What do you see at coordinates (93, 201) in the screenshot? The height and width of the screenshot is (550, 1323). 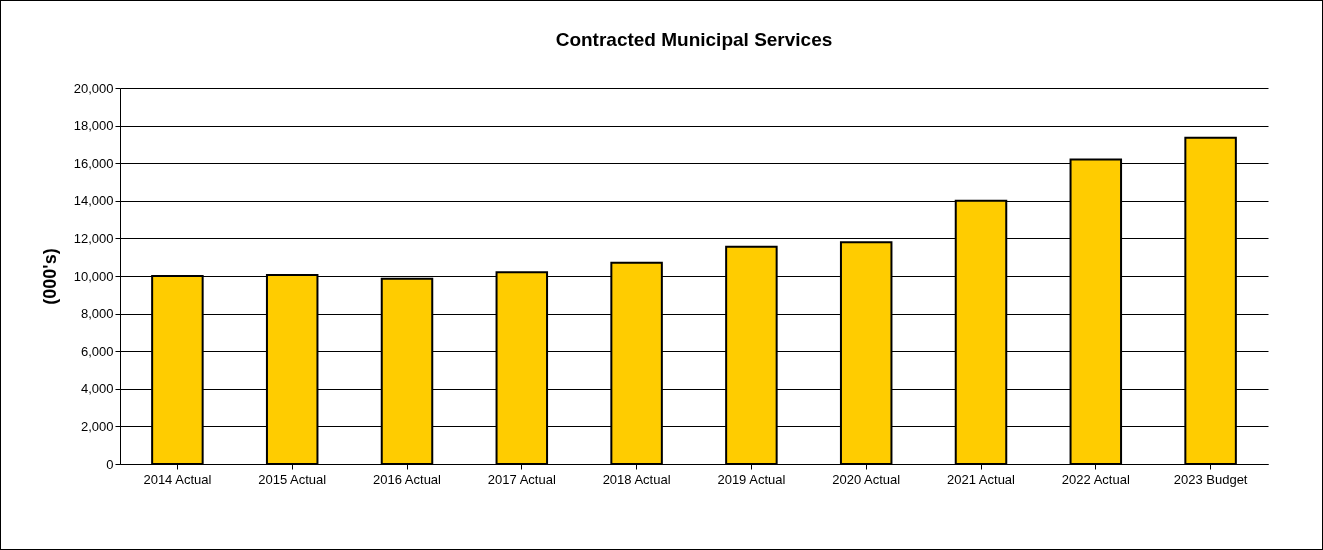 I see `y-tick-label: 14,000` at bounding box center [93, 201].